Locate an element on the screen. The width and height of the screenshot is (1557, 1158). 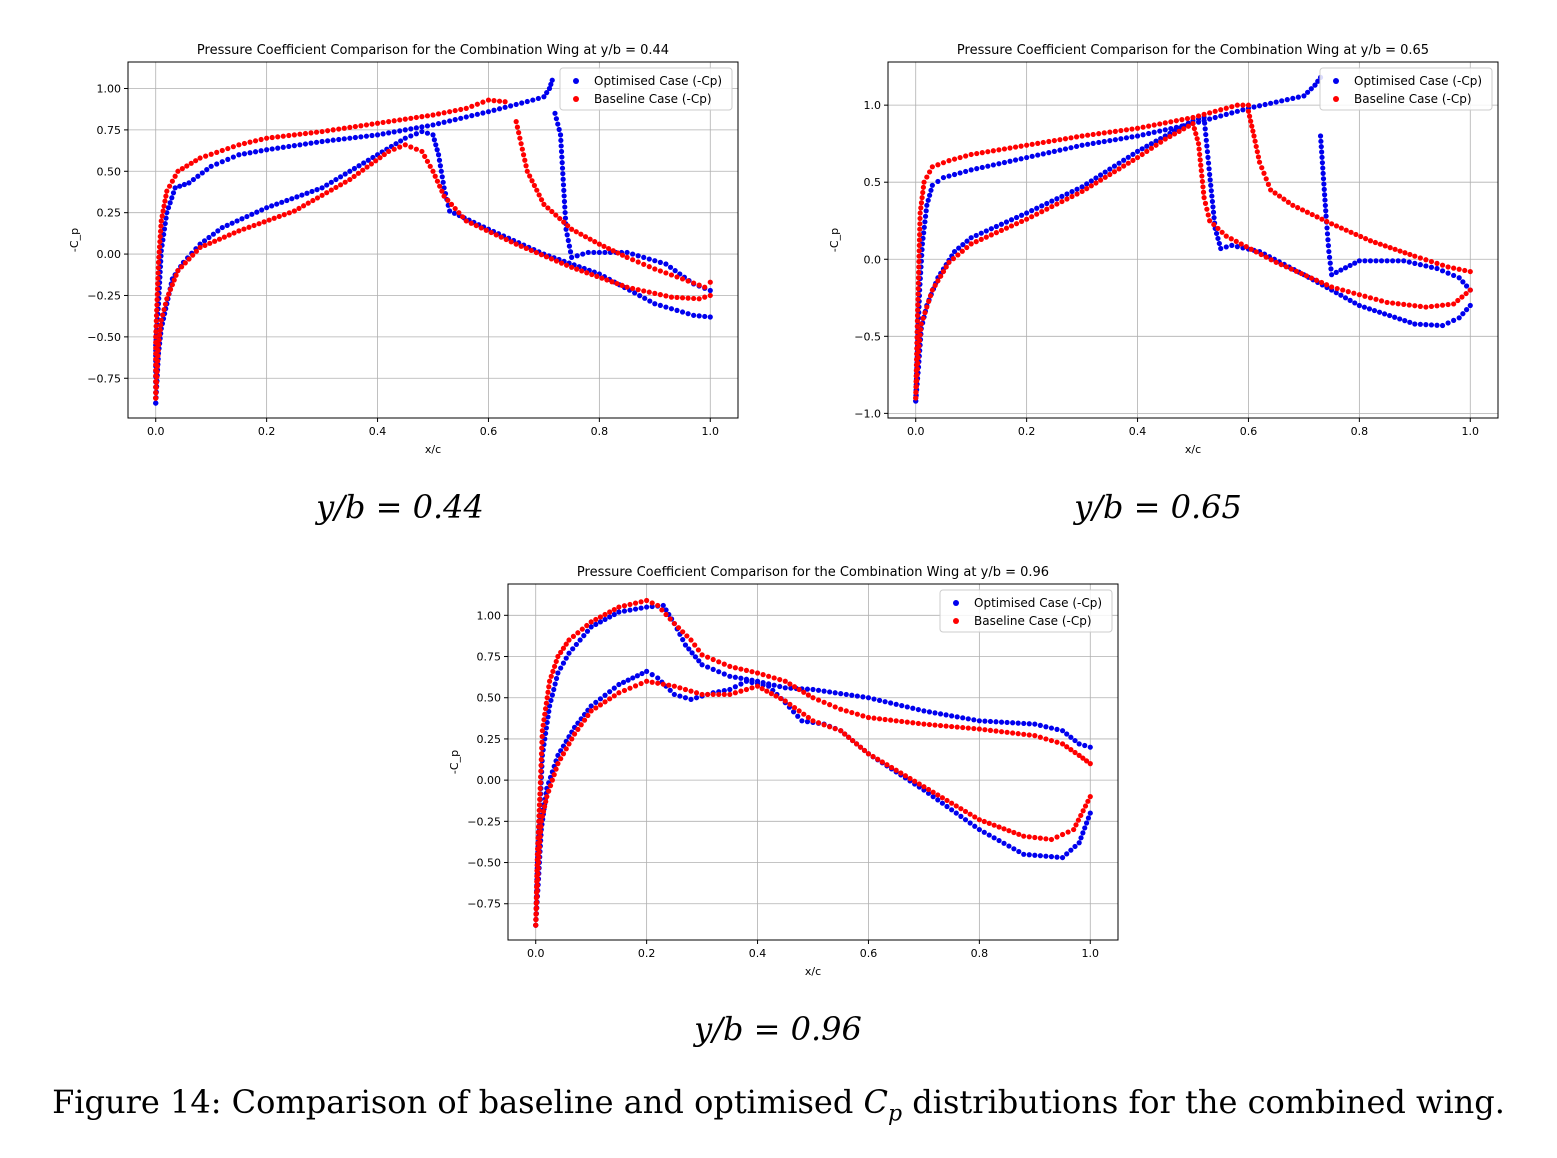
legend-label: Optimised Case (-Cp) is located at coordinates (658, 81).